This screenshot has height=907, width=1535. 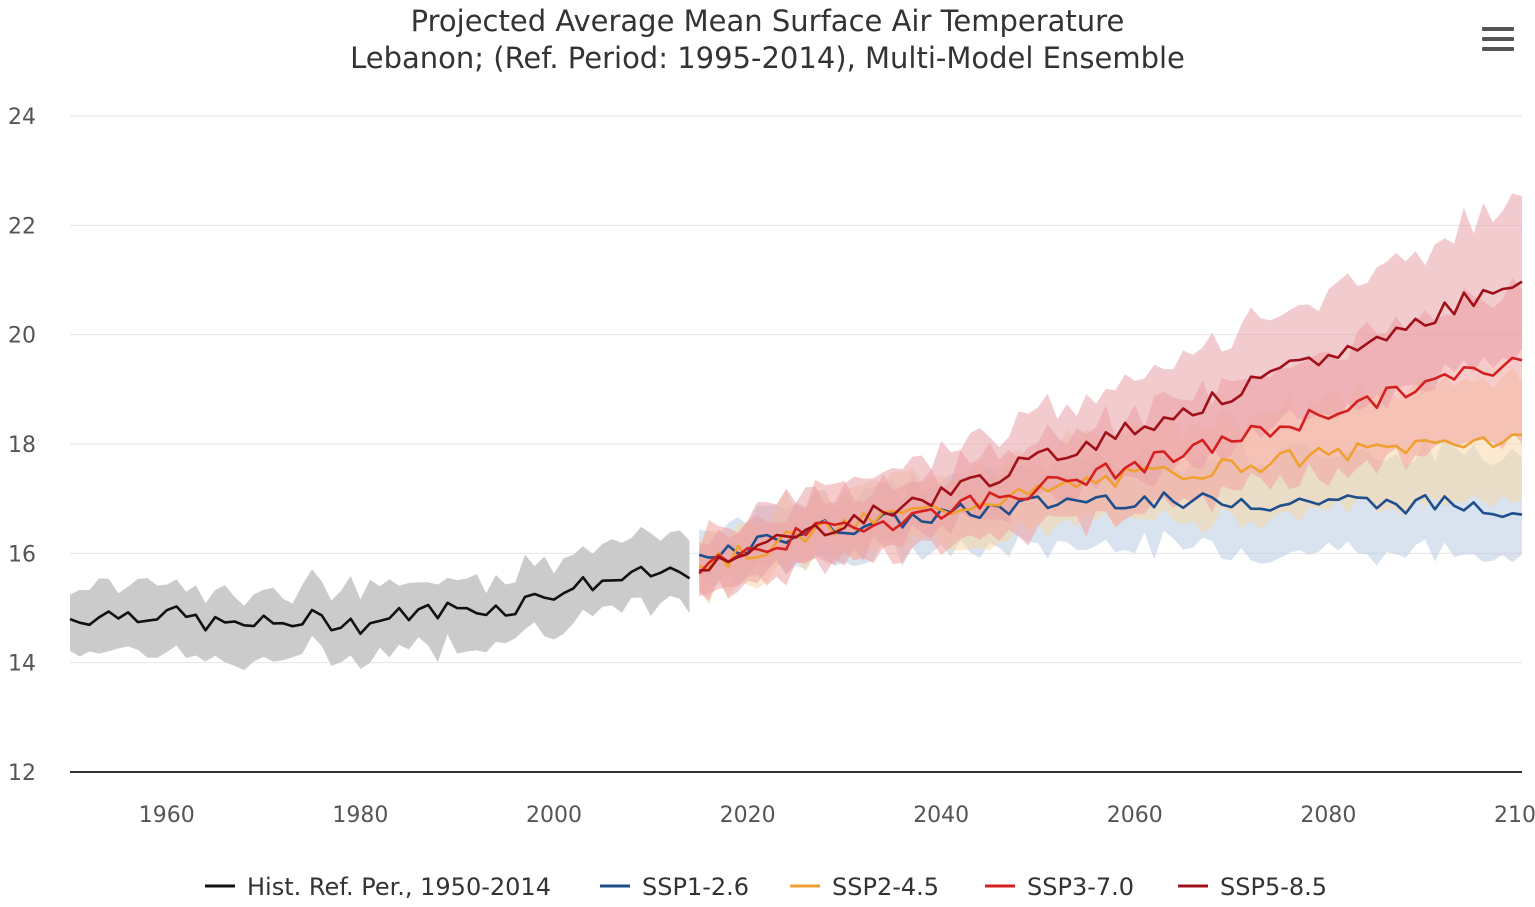 I want to click on y-tick-label-24: 24, so click(x=22, y=117).